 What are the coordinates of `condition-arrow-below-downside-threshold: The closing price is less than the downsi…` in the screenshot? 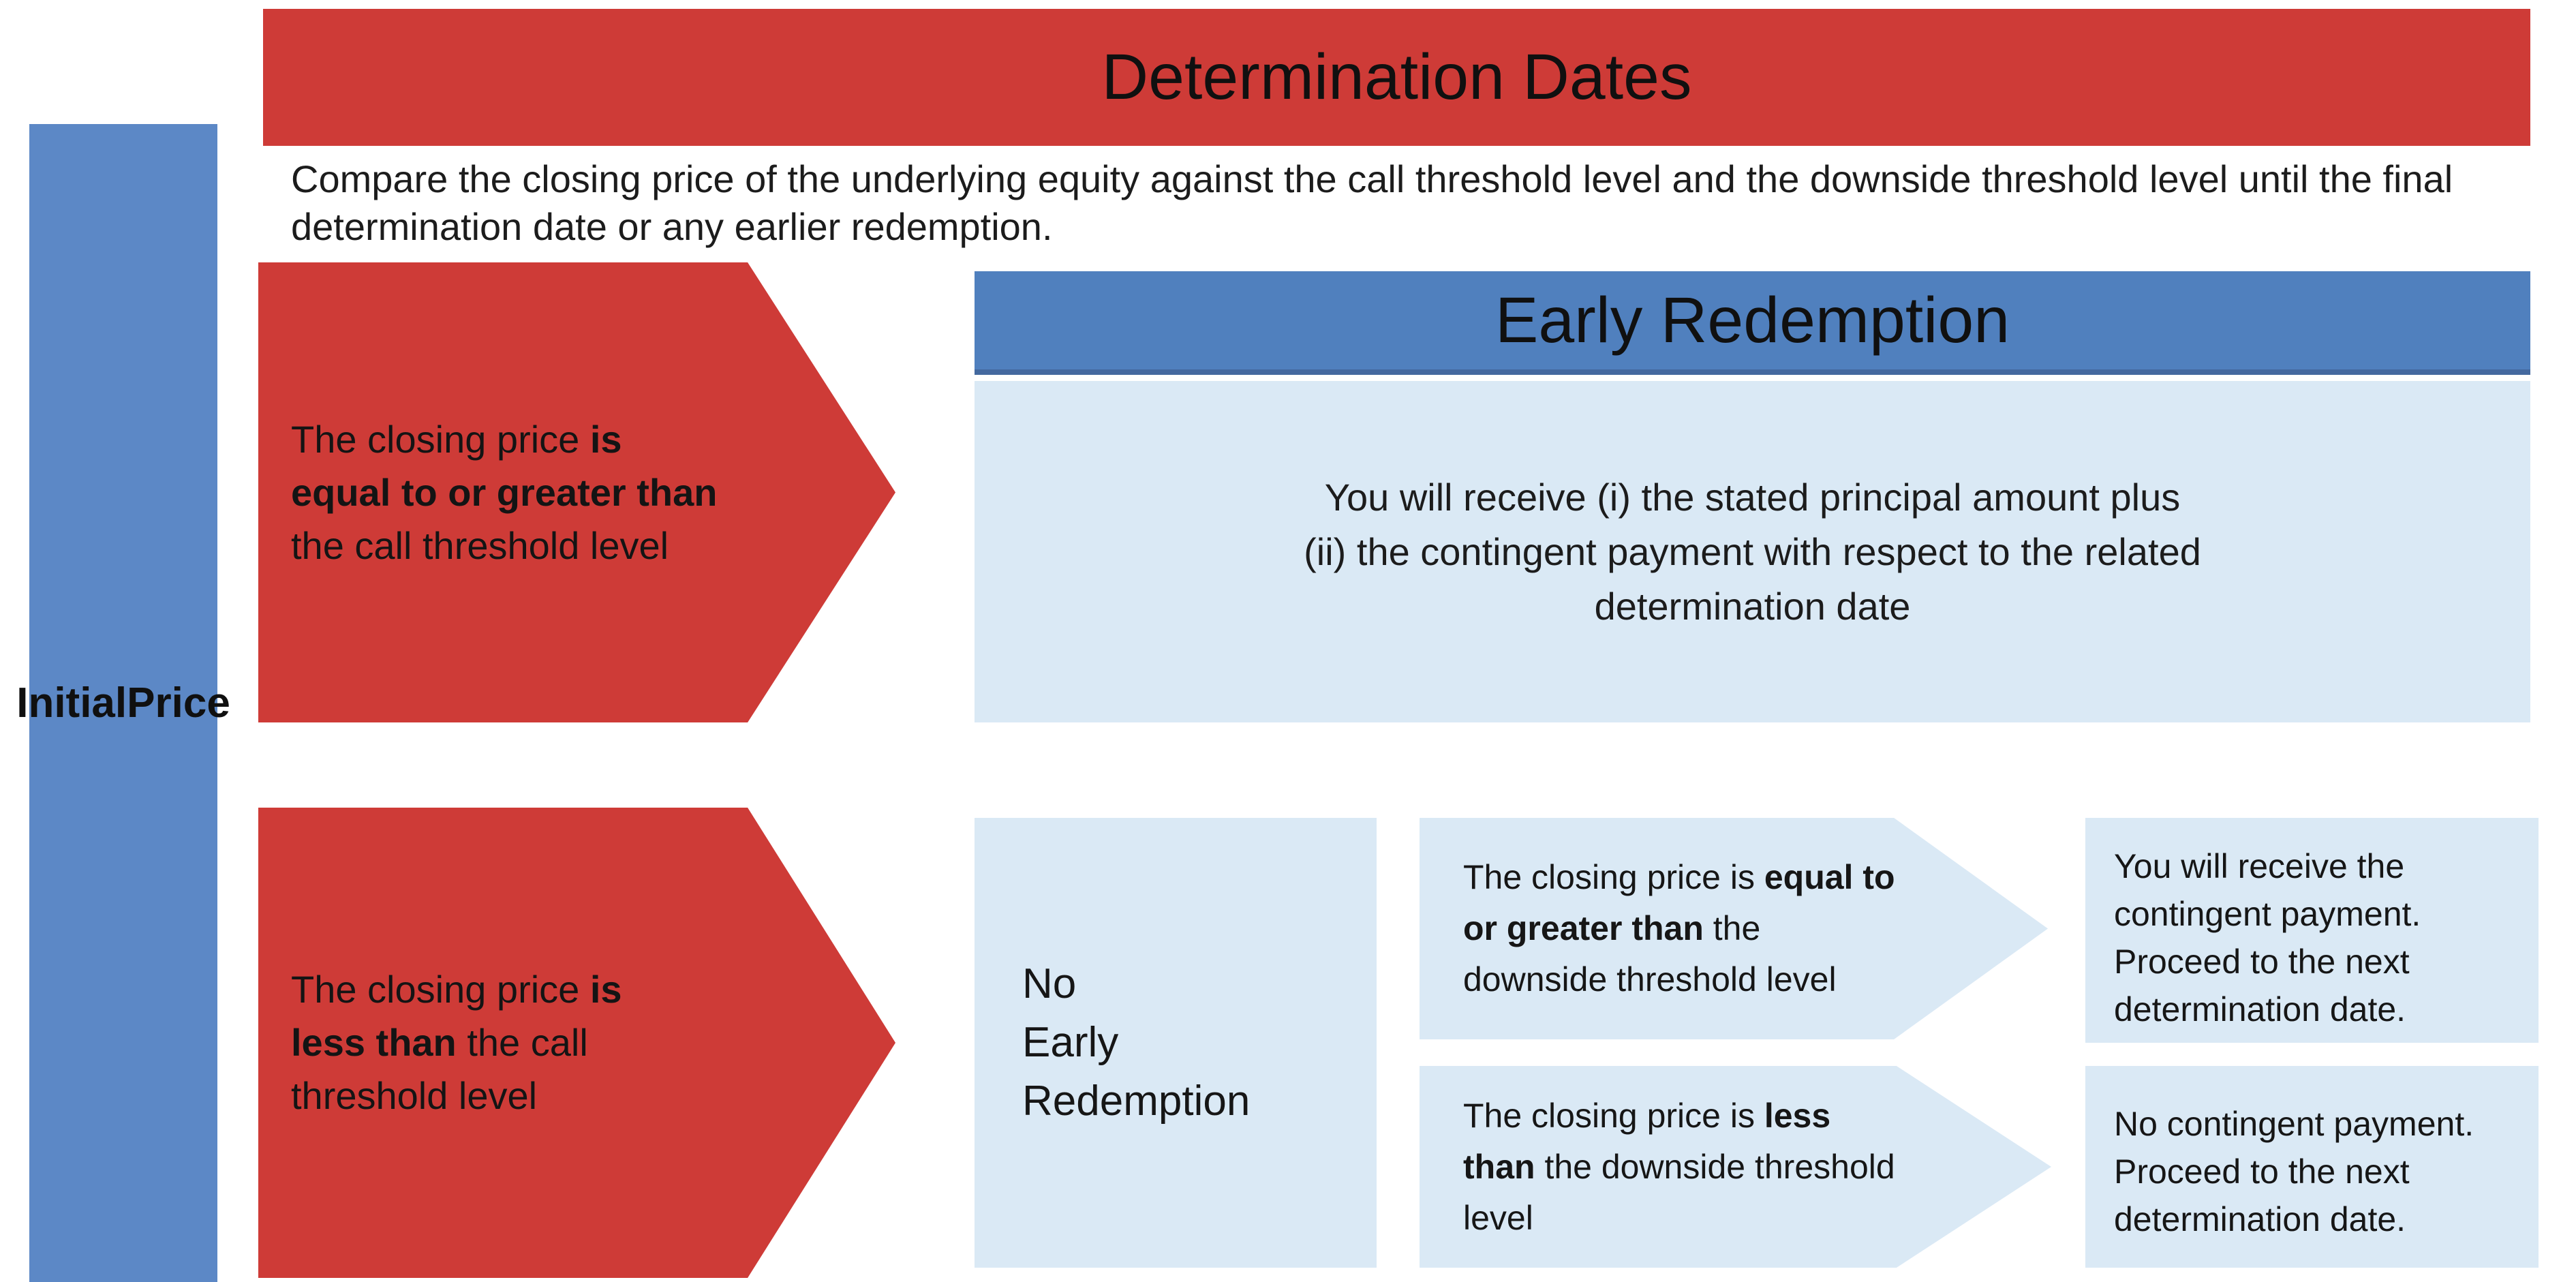 It's located at (1736, 1167).